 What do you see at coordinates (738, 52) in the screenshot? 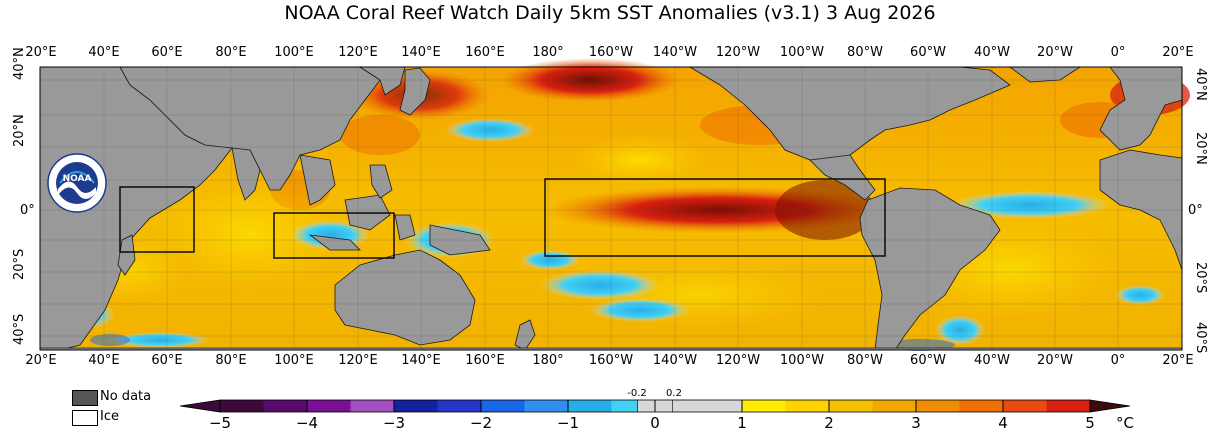
I see `lon-label-top: 120°W` at bounding box center [738, 52].